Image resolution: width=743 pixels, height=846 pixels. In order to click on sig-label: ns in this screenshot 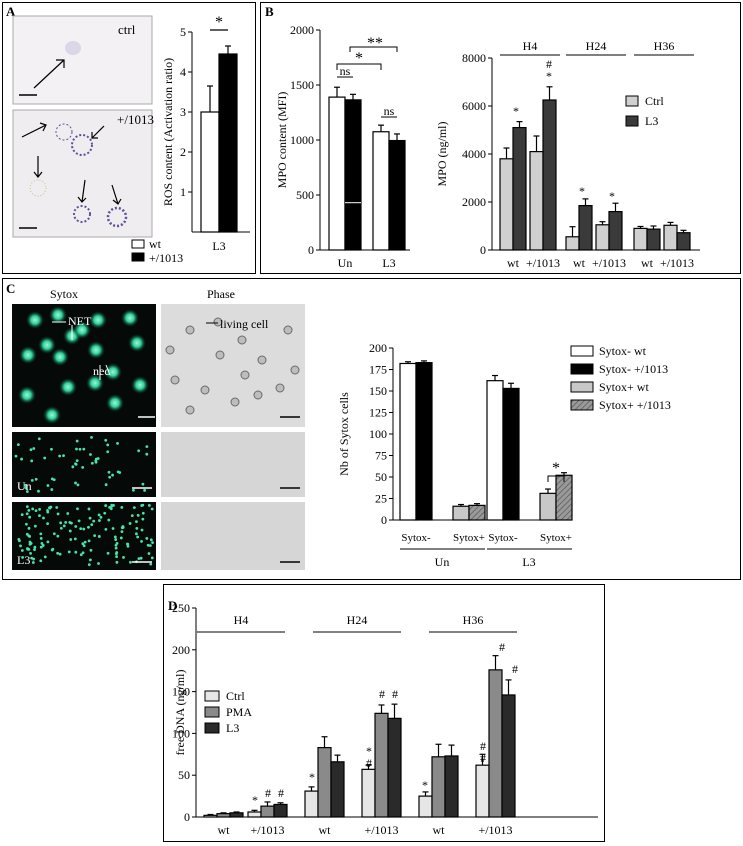, I will do `click(389, 111)`.